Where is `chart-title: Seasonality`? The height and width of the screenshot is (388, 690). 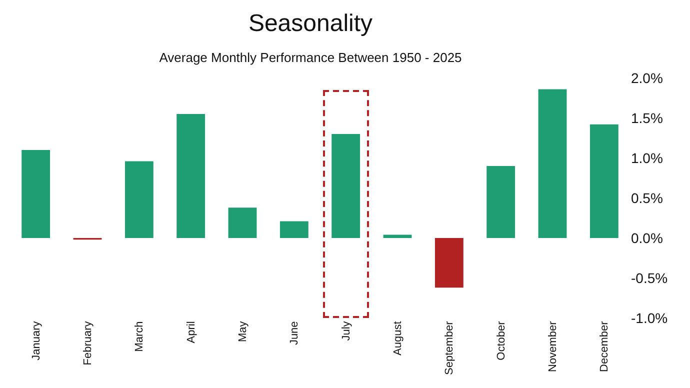
chart-title: Seasonality is located at coordinates (310, 24).